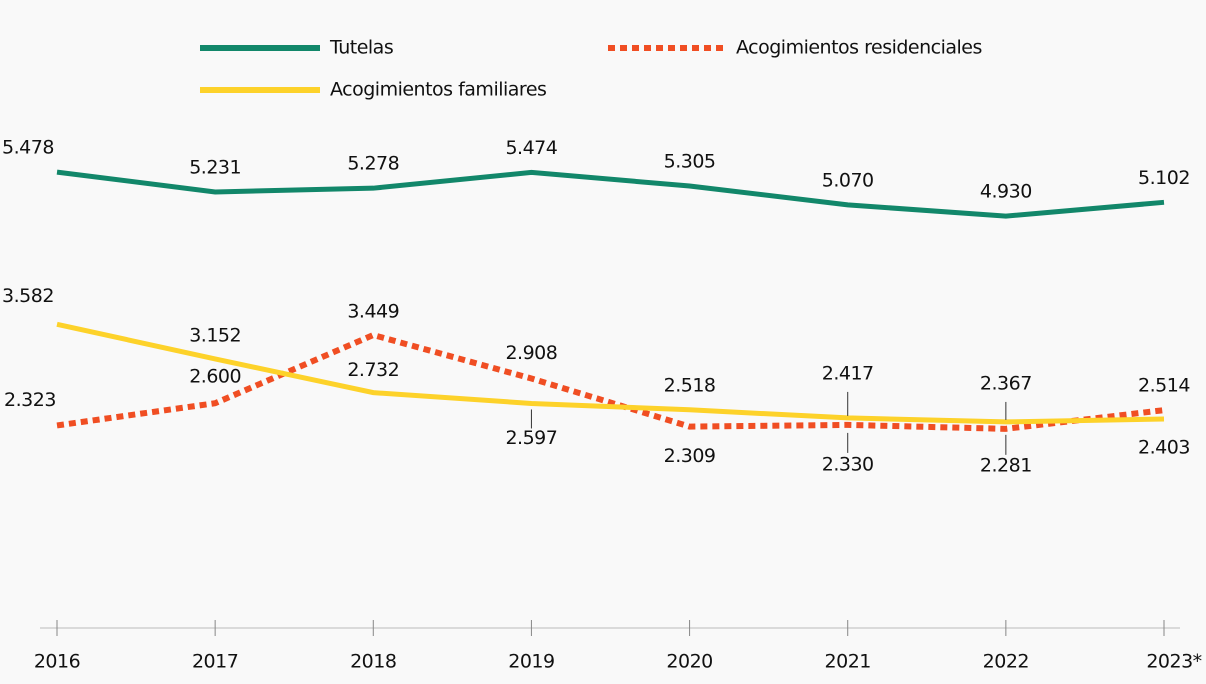 The height and width of the screenshot is (684, 1206). I want to click on x-tick-label: 2017, so click(215, 662).